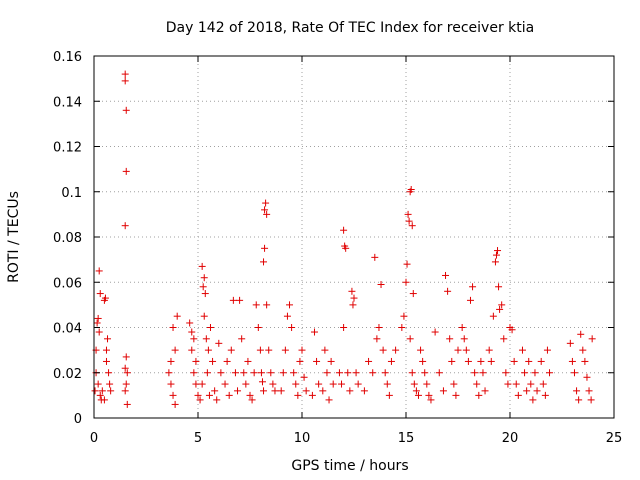 This screenshot has width=640, height=480. What do you see at coordinates (198, 438) in the screenshot?
I see `x-tick-label: 5` at bounding box center [198, 438].